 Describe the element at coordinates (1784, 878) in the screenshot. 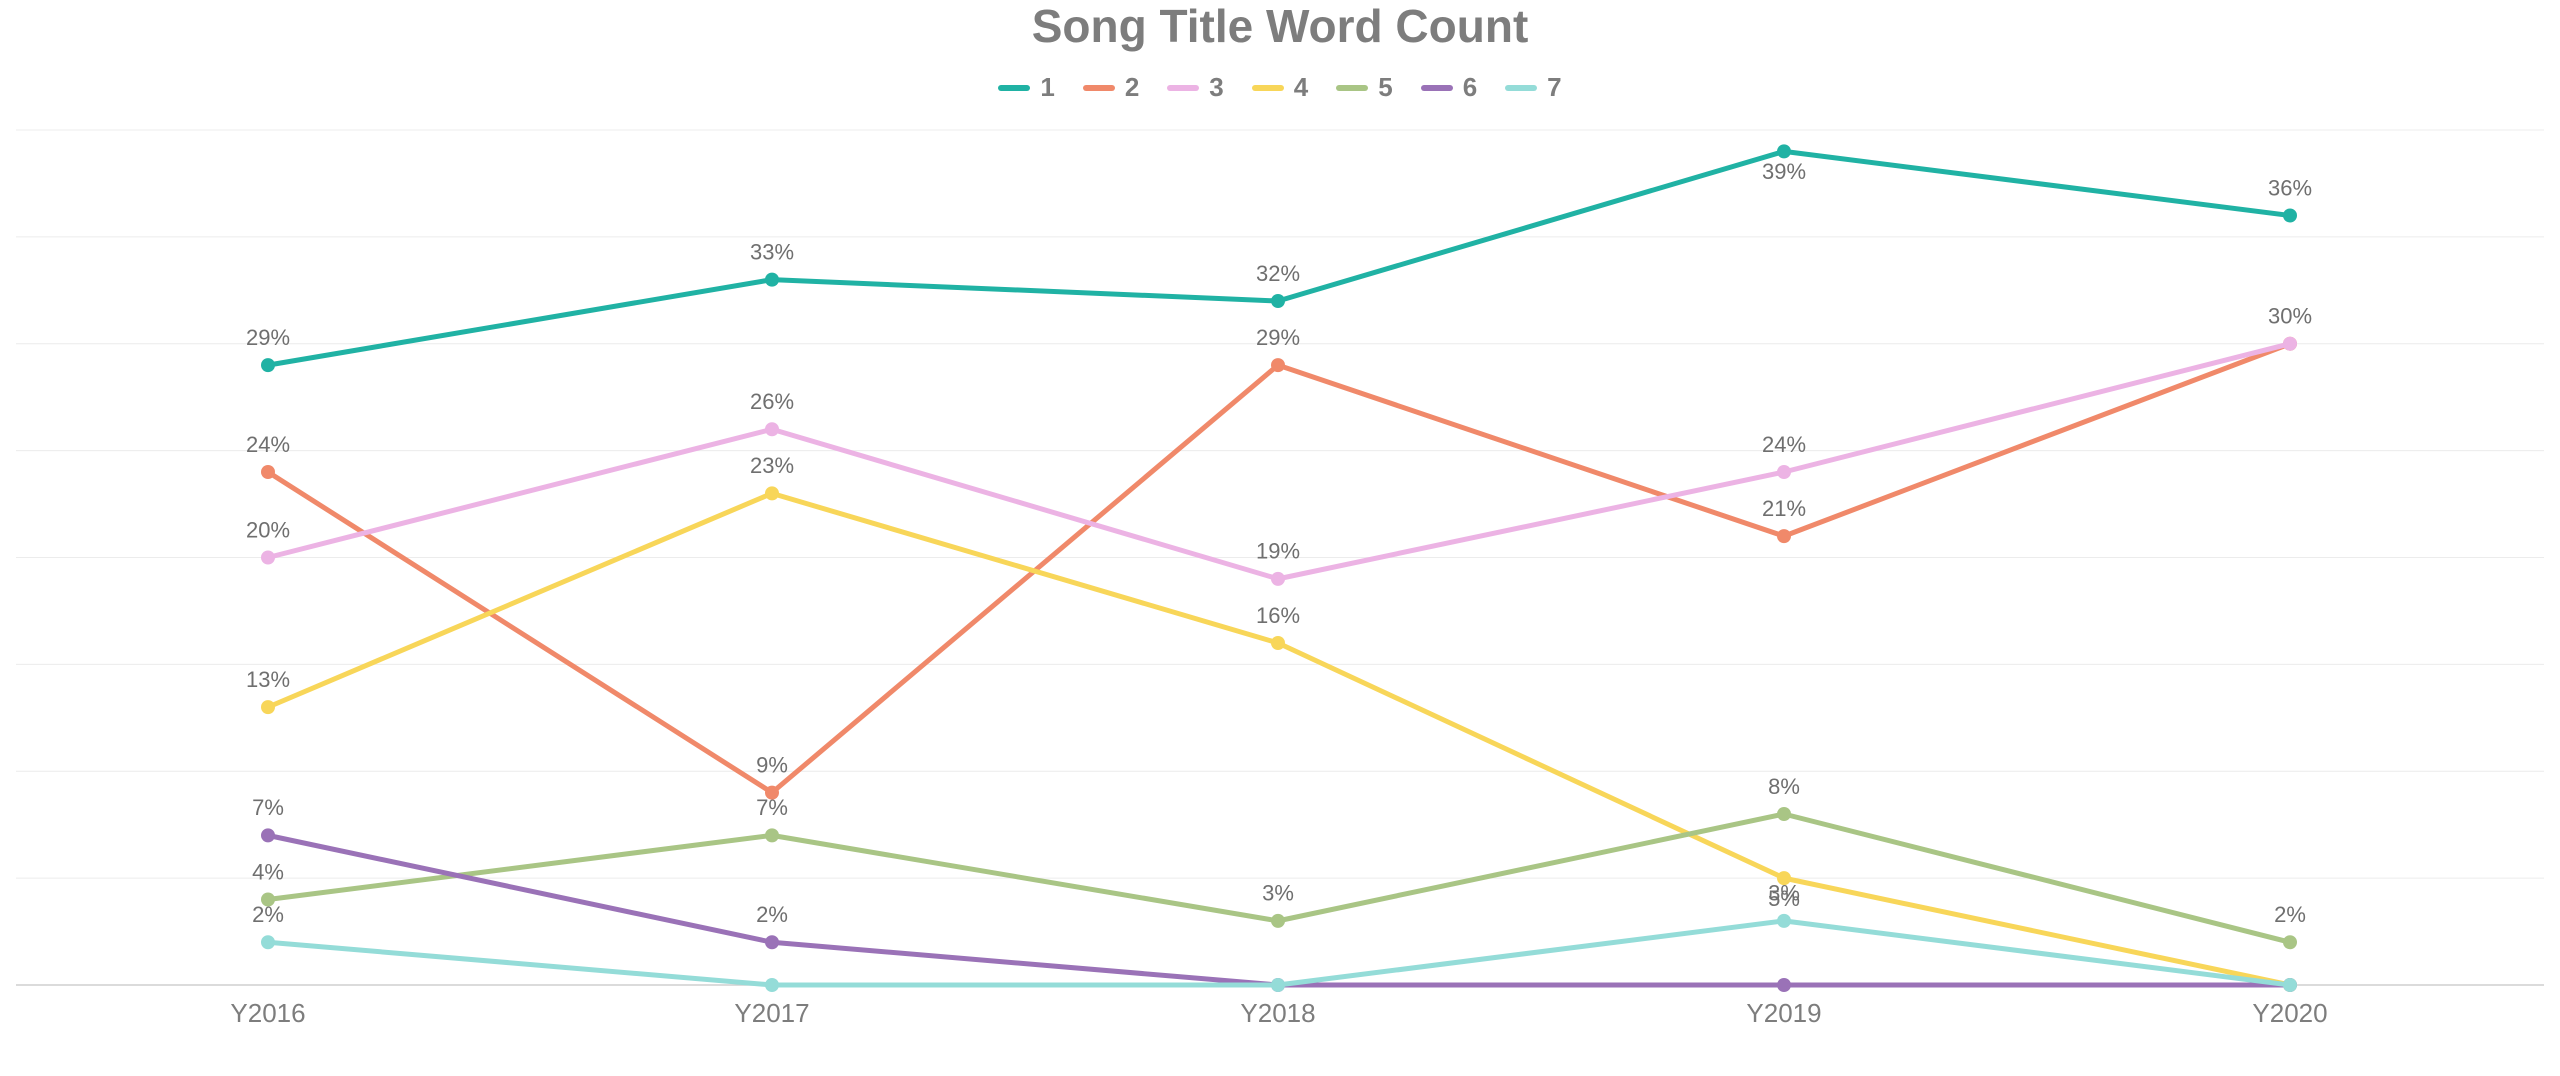

I see `data-point-4-Y2019` at that location.